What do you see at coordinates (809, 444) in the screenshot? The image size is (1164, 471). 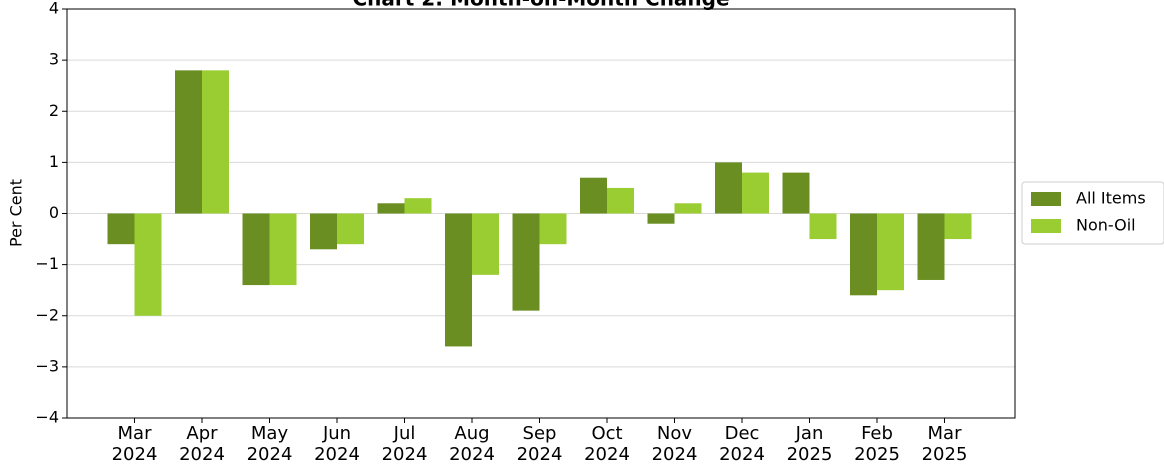 I see `x-tick-label: Jan 2025` at bounding box center [809, 444].